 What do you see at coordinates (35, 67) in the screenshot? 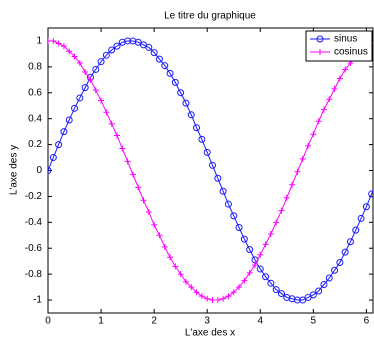
I see `y-tick-label: 0.8` at bounding box center [35, 67].